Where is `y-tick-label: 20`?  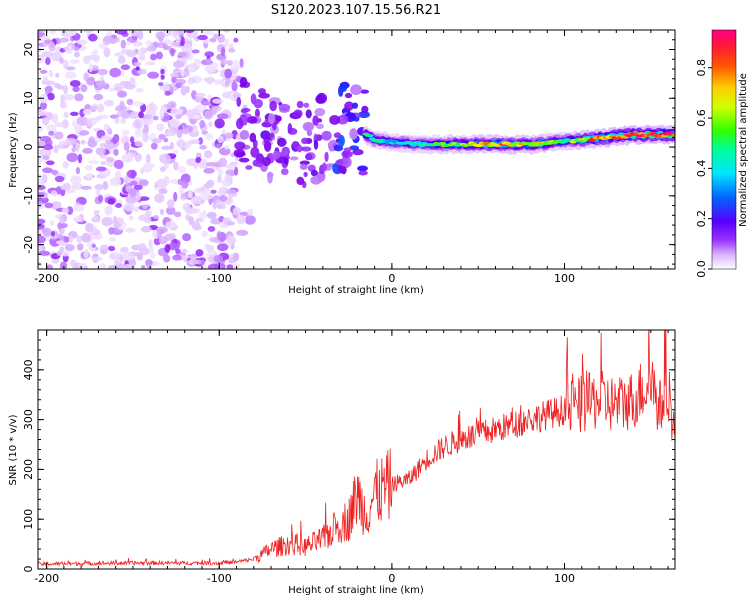
y-tick-label: 20 is located at coordinates (28, 50).